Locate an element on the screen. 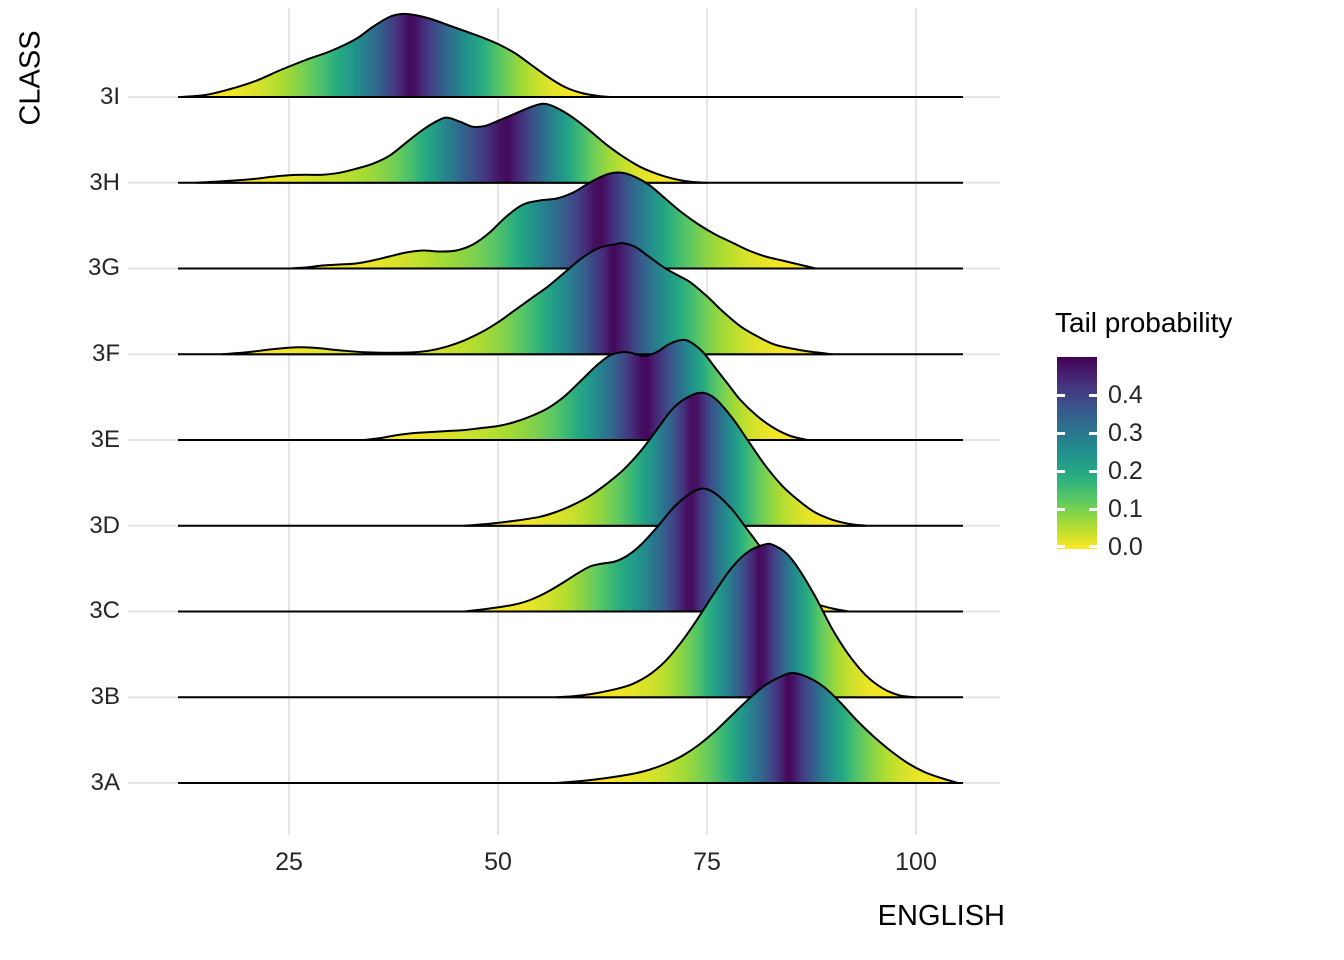 This screenshot has height=960, width=1344. ridge-3D is located at coordinates (570, 459).